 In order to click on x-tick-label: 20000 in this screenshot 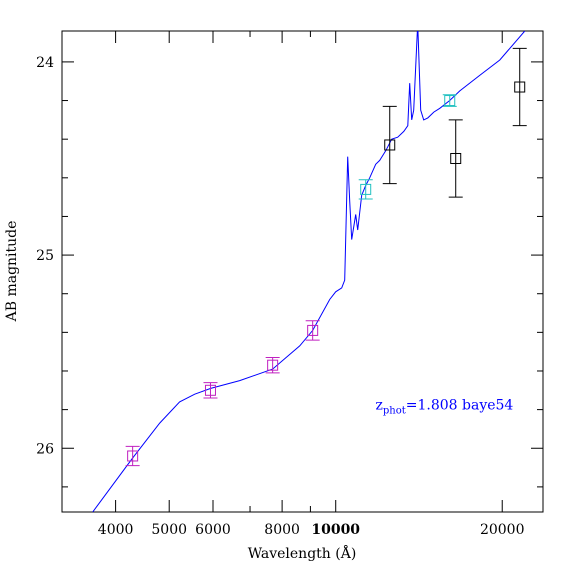, I will do `click(502, 530)`.